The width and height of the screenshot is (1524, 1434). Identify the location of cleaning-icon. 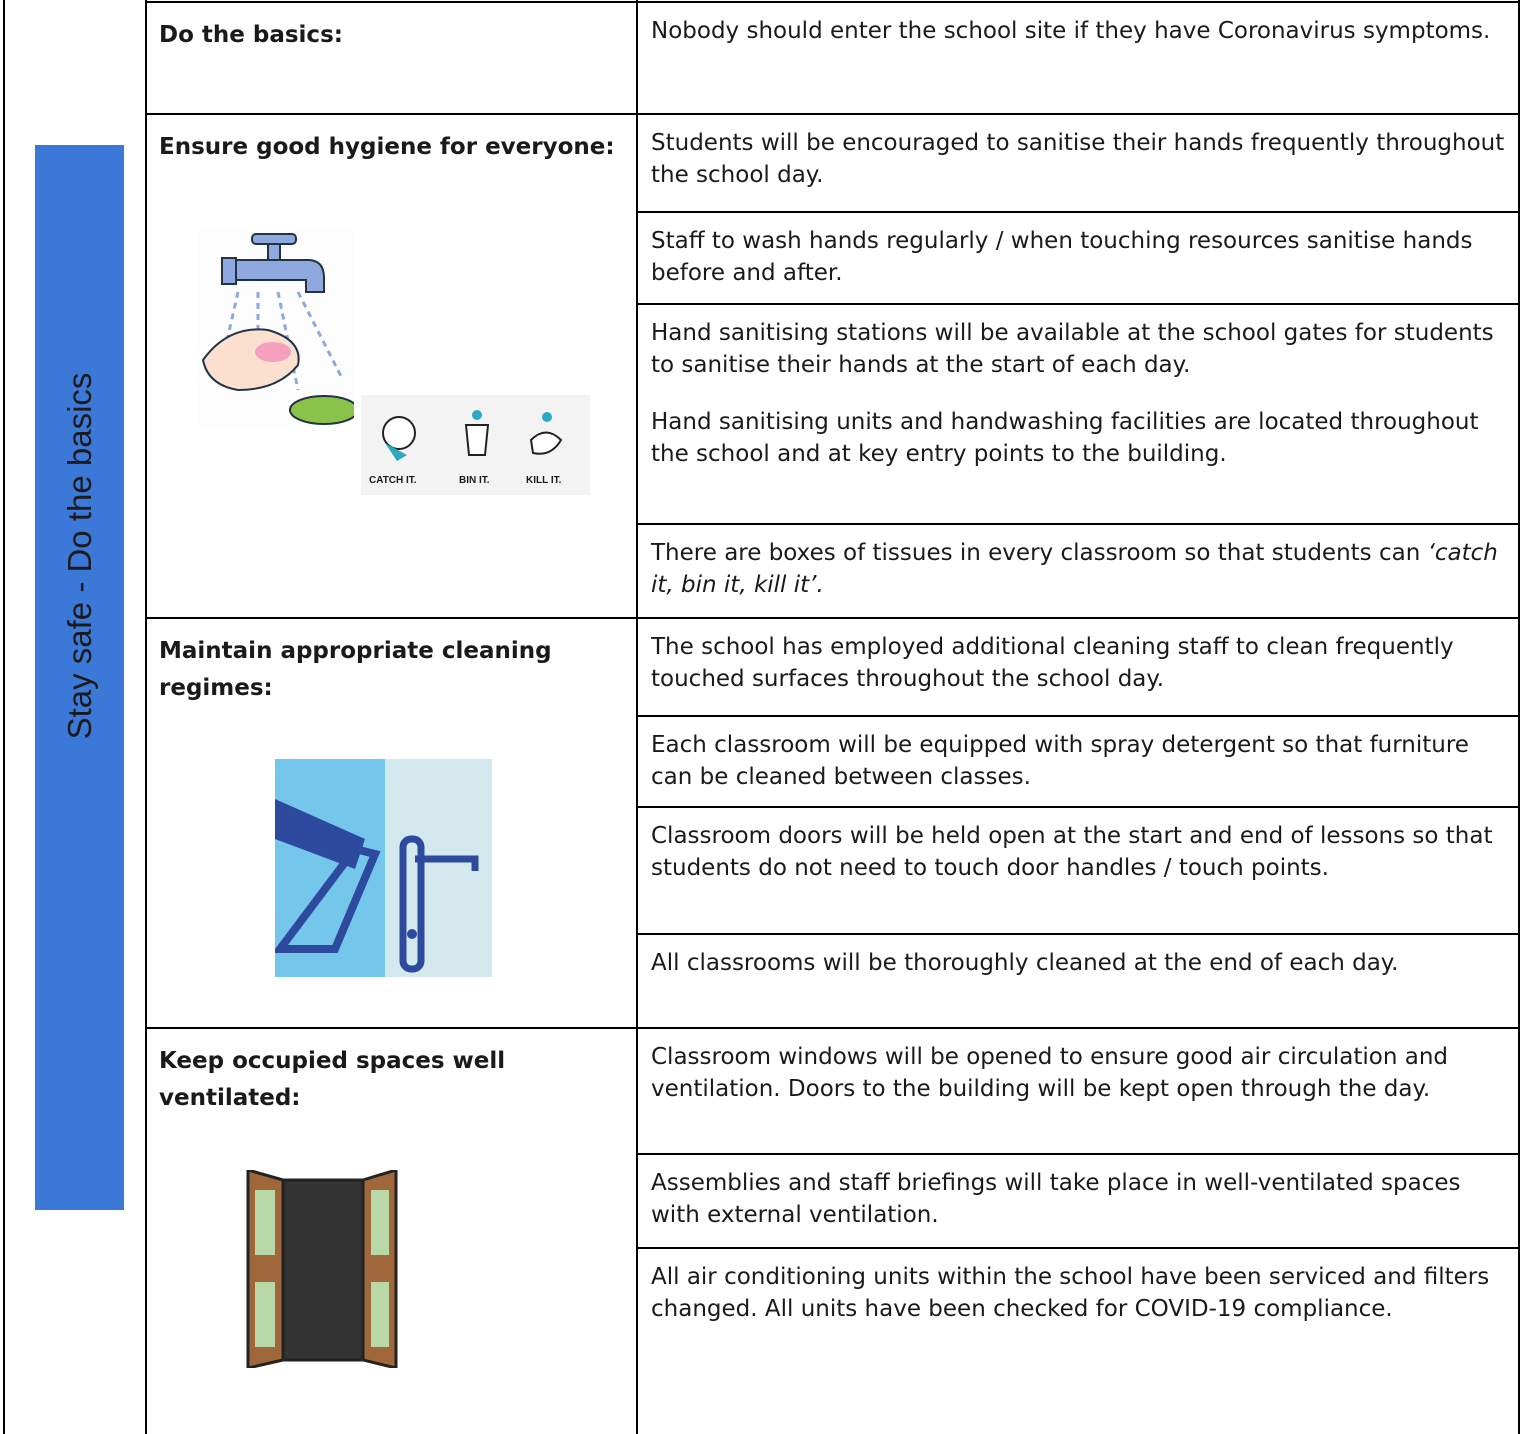
(383, 868).